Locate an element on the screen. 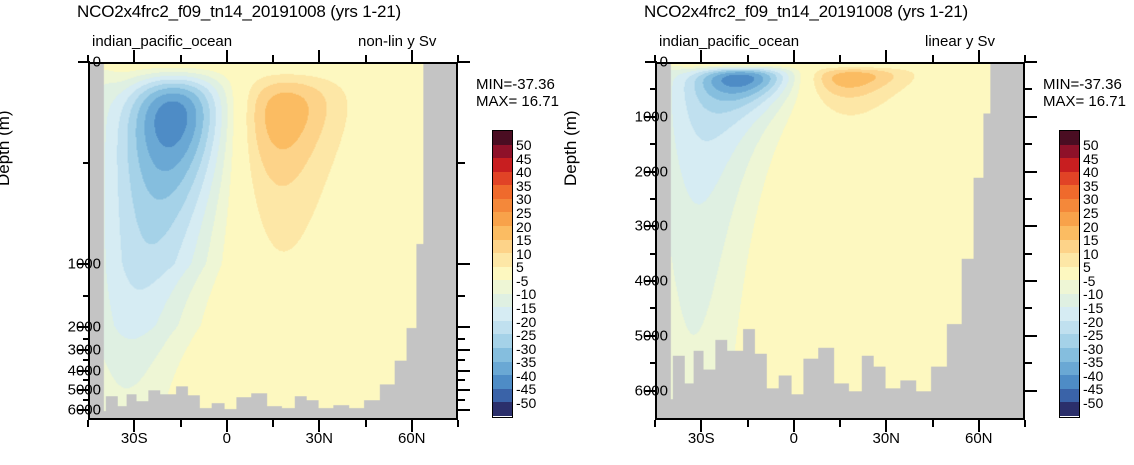 Image resolution: width=1134 pixels, height=465 pixels. colorbar-tick-label: -10 is located at coordinates (1093, 294).